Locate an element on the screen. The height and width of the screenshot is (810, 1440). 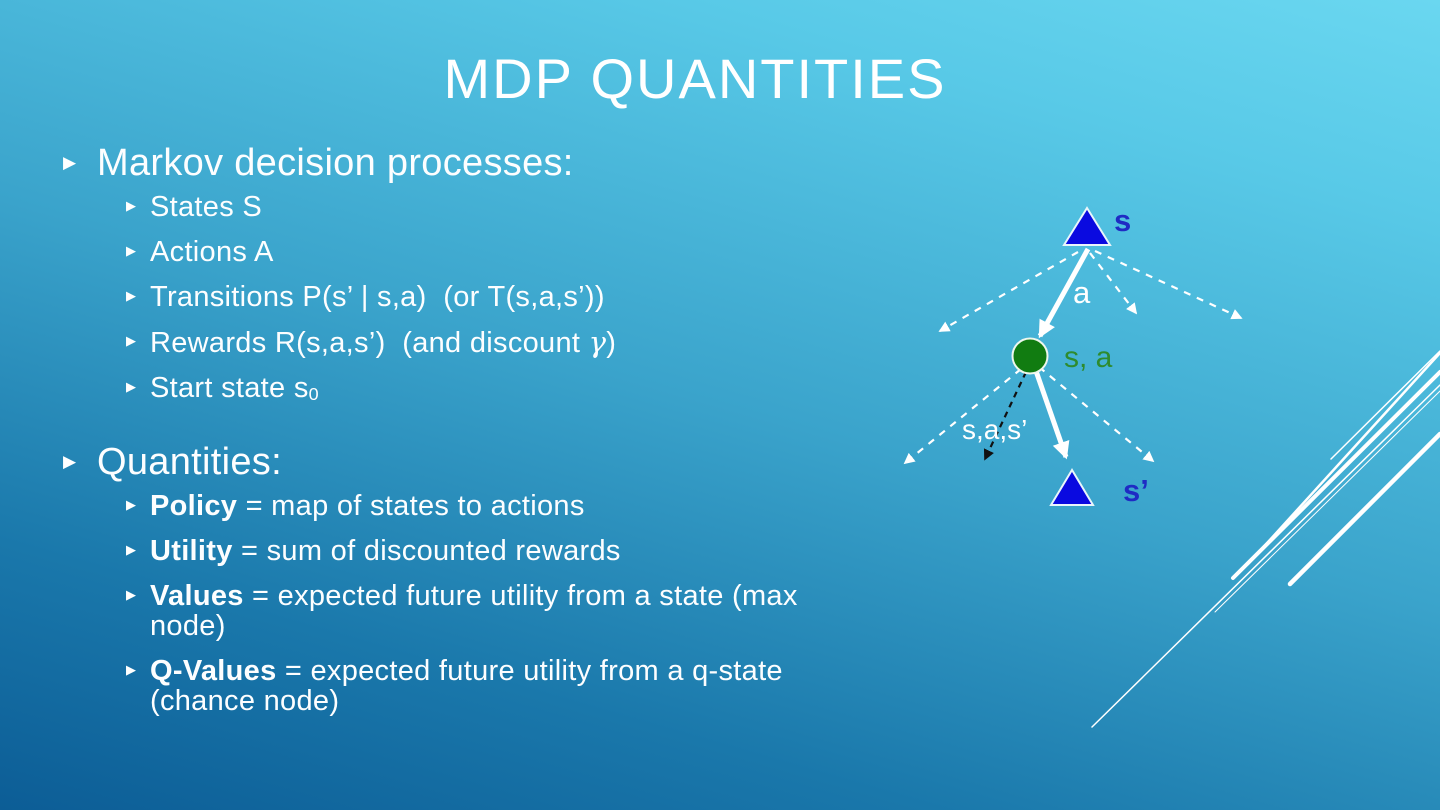
q-values-keyword: Q-Values is located at coordinates (213, 671).